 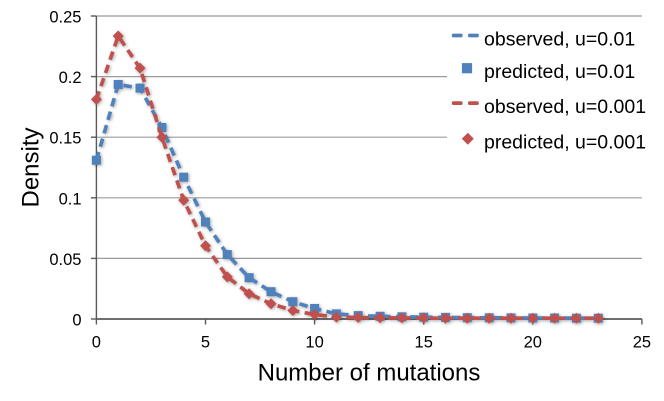 What do you see at coordinates (559, 72) in the screenshot?
I see `svg-text: predicted, u=0.01` at bounding box center [559, 72].